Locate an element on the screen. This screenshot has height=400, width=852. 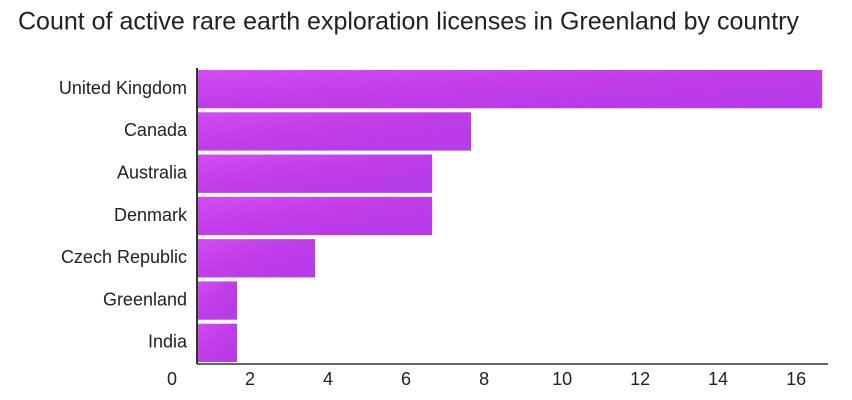
x-tick-label: 12 is located at coordinates (640, 379).